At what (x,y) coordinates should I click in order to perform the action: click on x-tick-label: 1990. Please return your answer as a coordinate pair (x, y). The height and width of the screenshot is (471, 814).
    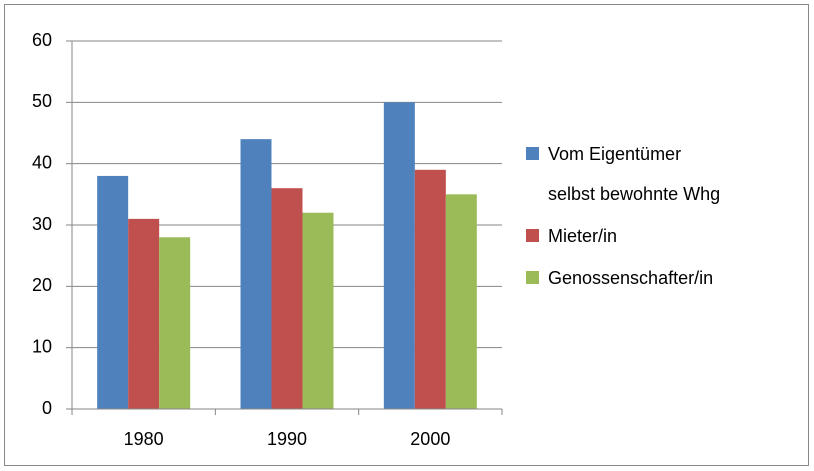
    Looking at the image, I should click on (287, 439).